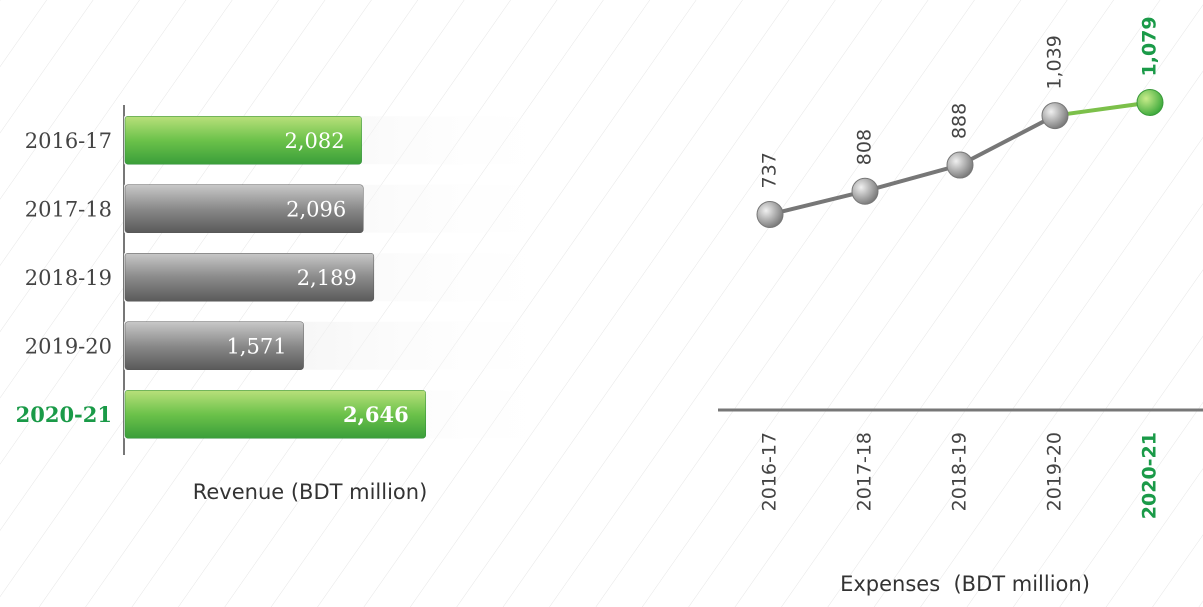 The height and width of the screenshot is (607, 1203). What do you see at coordinates (1055, 62) in the screenshot?
I see `value-label: 1,039` at bounding box center [1055, 62].